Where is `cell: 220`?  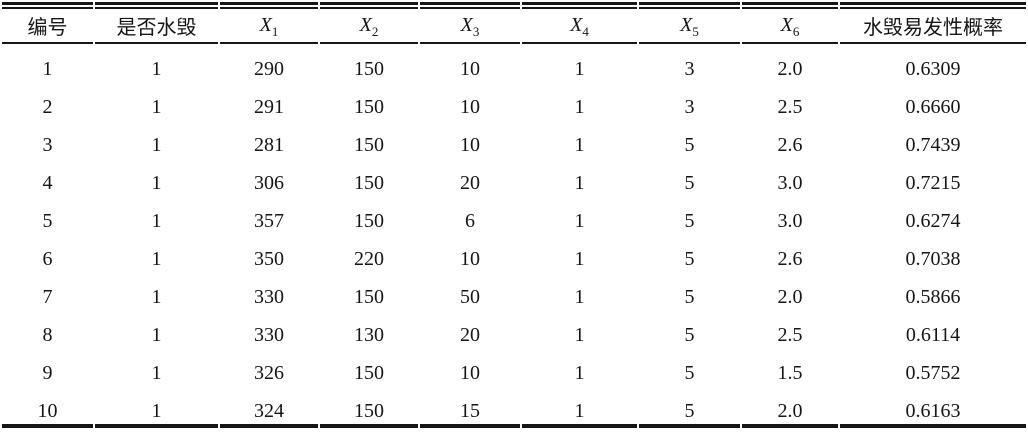 cell: 220 is located at coordinates (369, 258).